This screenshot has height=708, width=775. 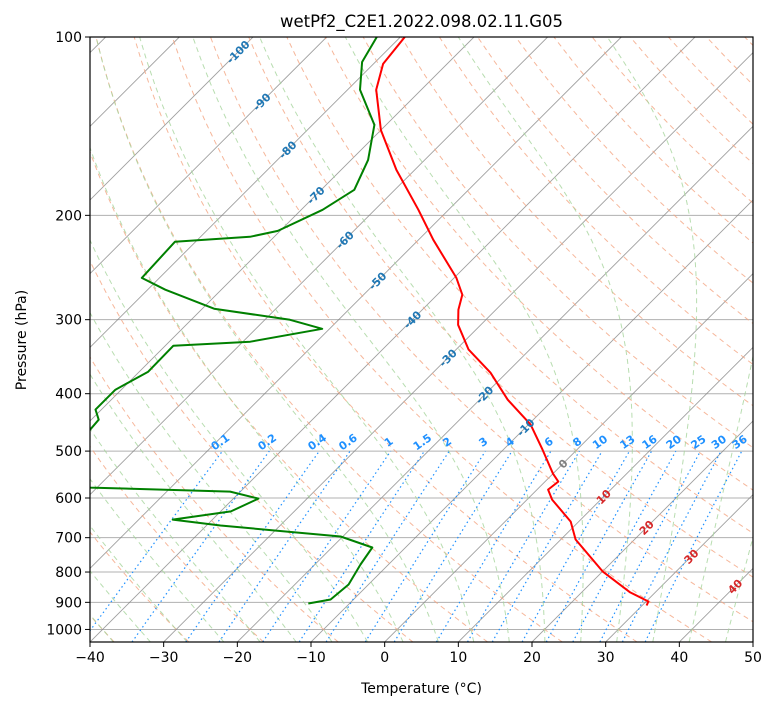 What do you see at coordinates (68, 573) in the screenshot?
I see `y-tick-label: 800` at bounding box center [68, 573].